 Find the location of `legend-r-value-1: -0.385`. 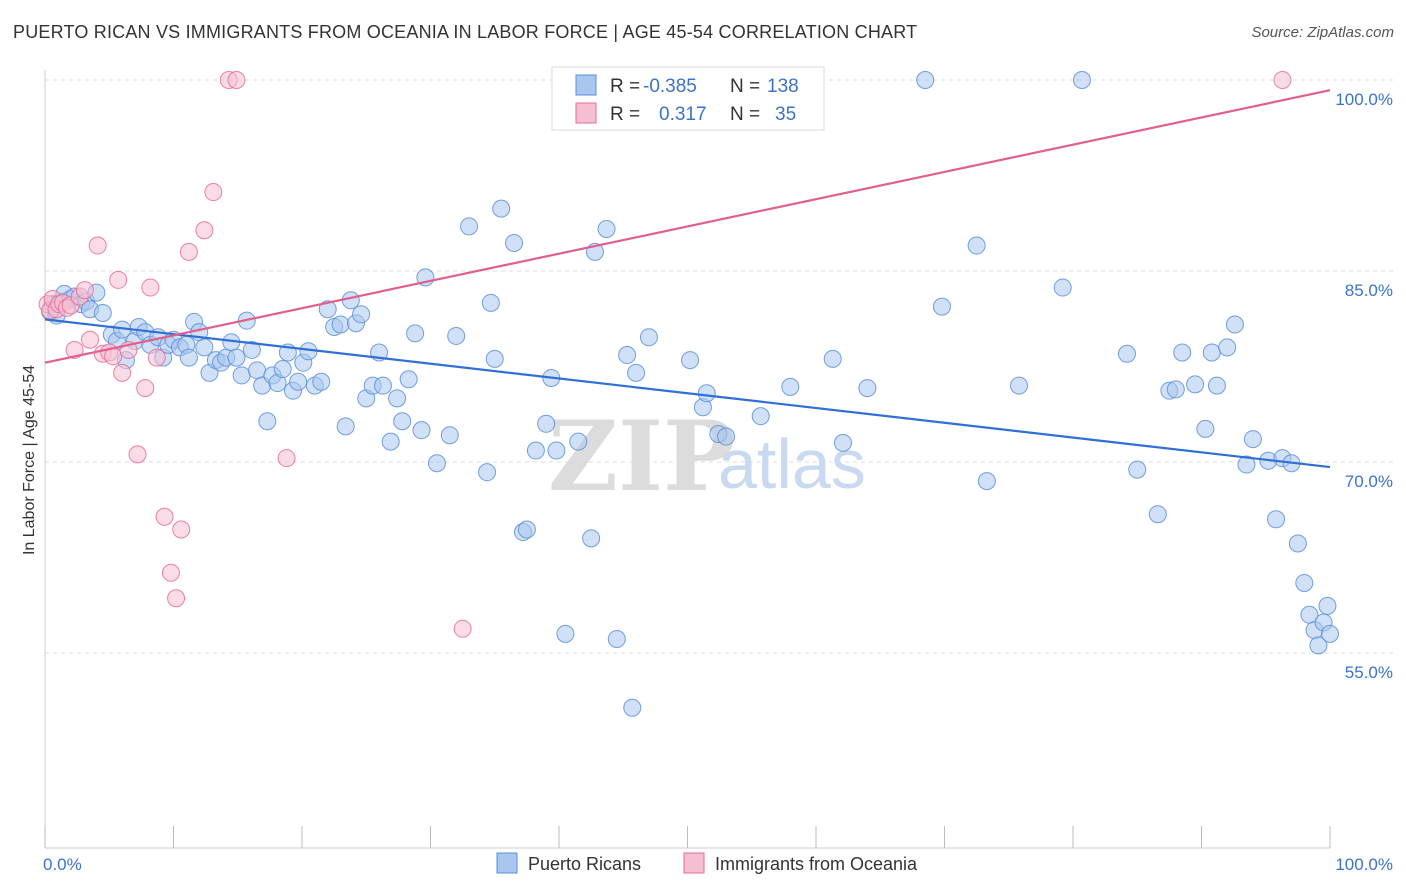

legend-r-value-1: -0.385 is located at coordinates (670, 86).